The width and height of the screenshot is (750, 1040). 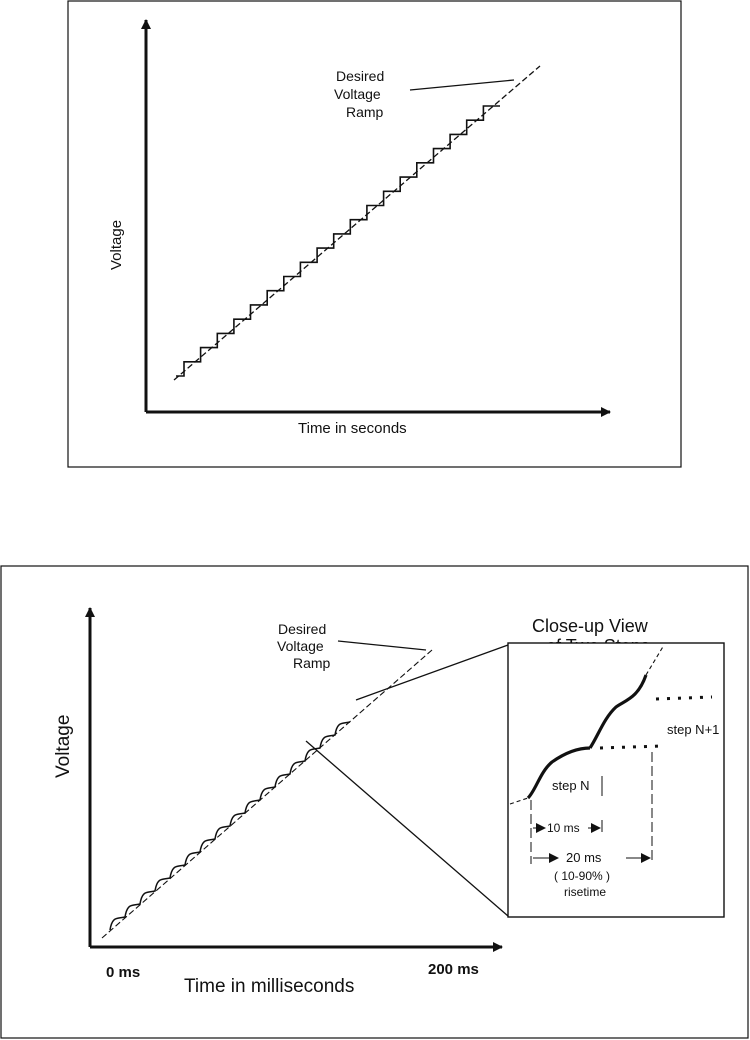 I want to click on figure-2-zoom-line-top, so click(x=432, y=672).